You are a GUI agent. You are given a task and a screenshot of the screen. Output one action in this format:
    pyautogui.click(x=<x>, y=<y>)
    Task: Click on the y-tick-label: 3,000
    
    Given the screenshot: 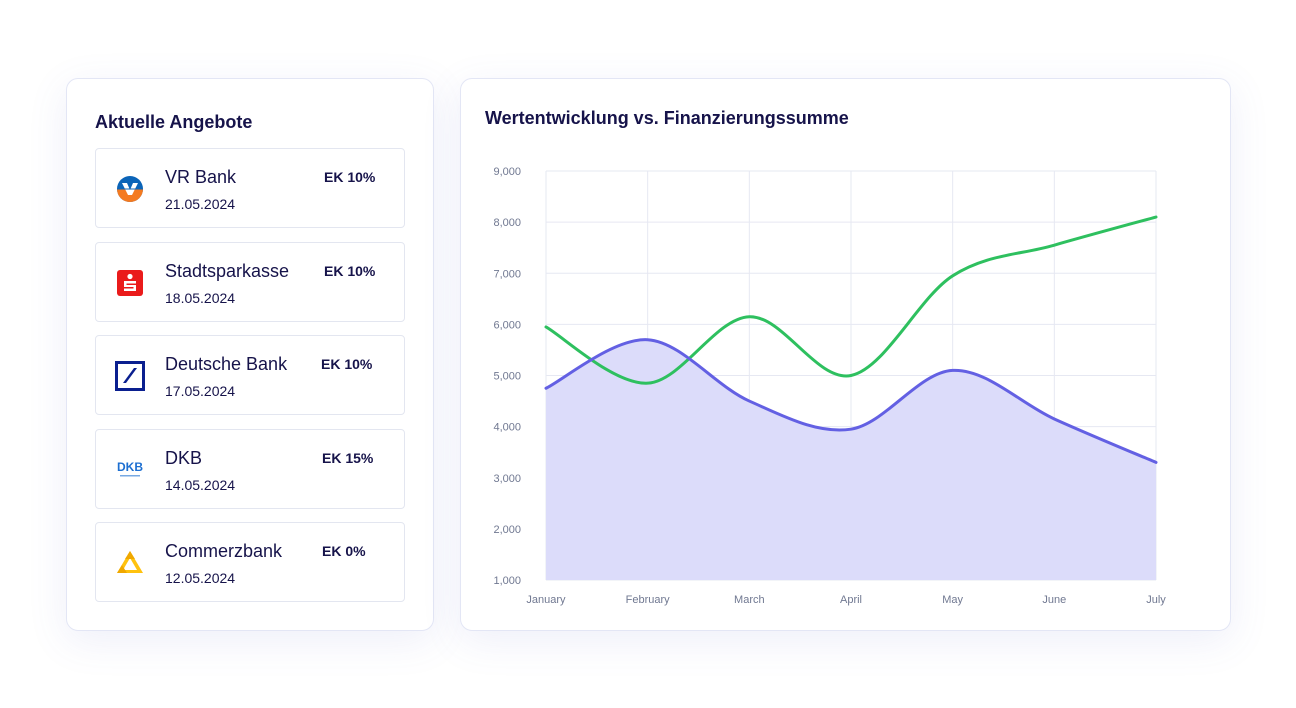 What is the action you would take?
    pyautogui.click(x=507, y=479)
    